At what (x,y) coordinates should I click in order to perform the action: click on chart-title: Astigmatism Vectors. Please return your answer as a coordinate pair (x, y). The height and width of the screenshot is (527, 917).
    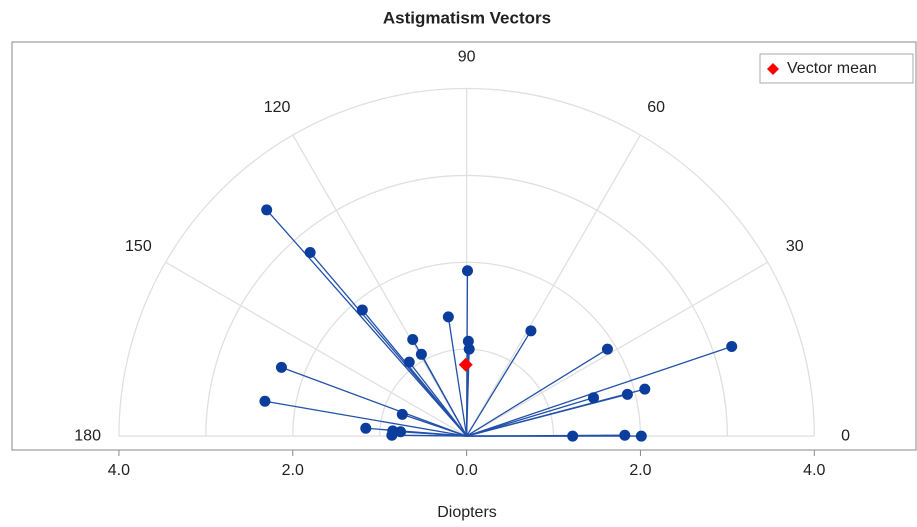
    Looking at the image, I should click on (467, 17).